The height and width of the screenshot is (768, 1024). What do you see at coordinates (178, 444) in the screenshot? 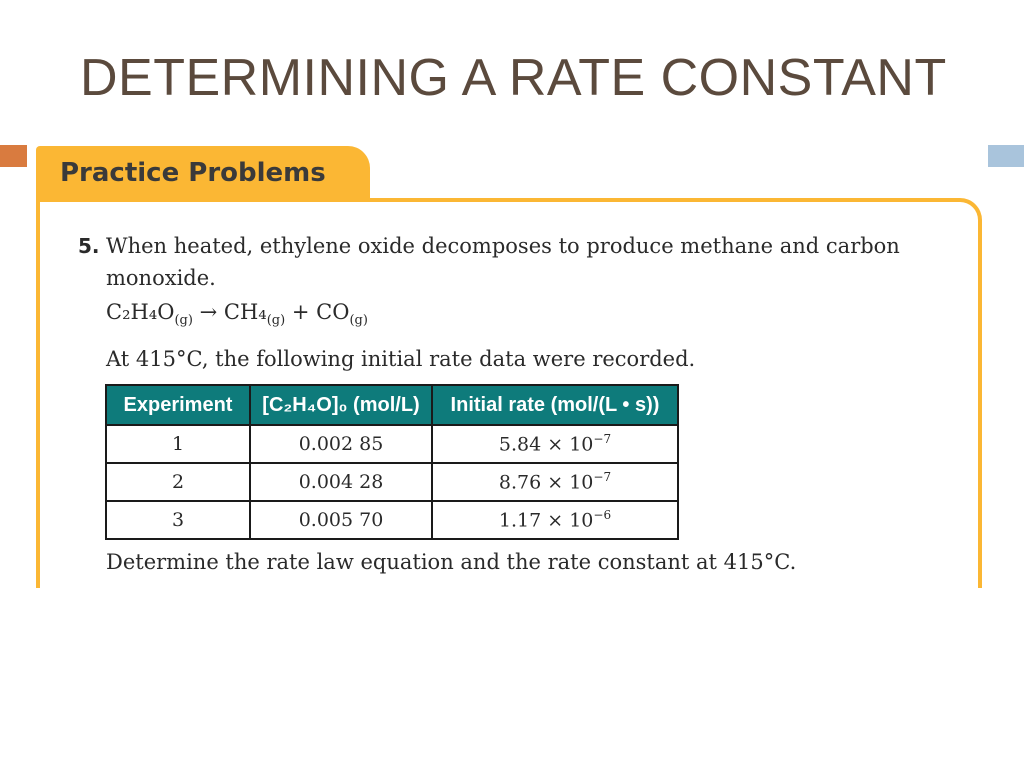
I see `experiment-cell: 1` at bounding box center [178, 444].